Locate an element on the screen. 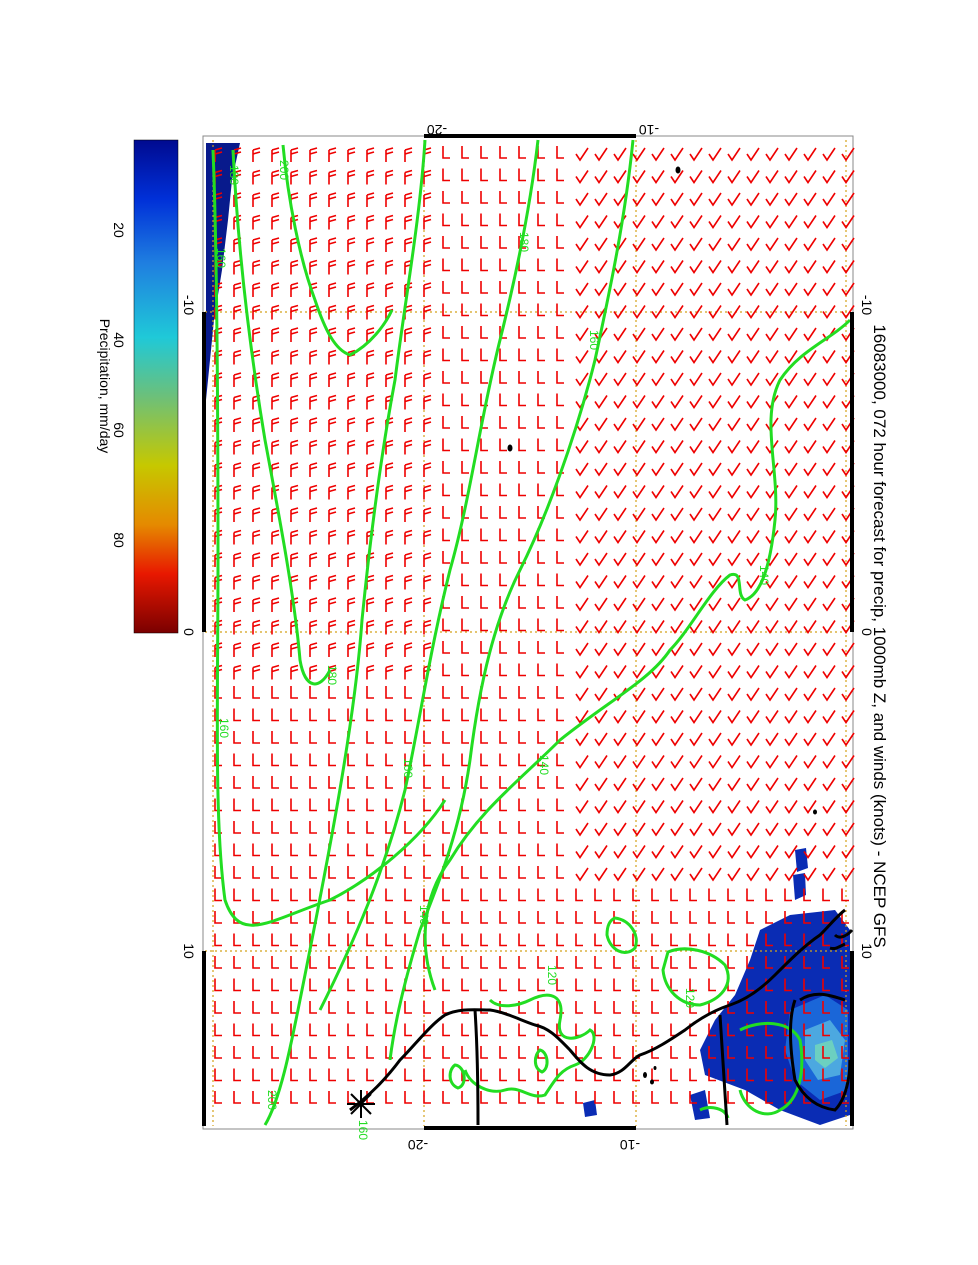 The width and height of the screenshot is (978, 1265). colorbar-tick: 40 is located at coordinates (119, 340).